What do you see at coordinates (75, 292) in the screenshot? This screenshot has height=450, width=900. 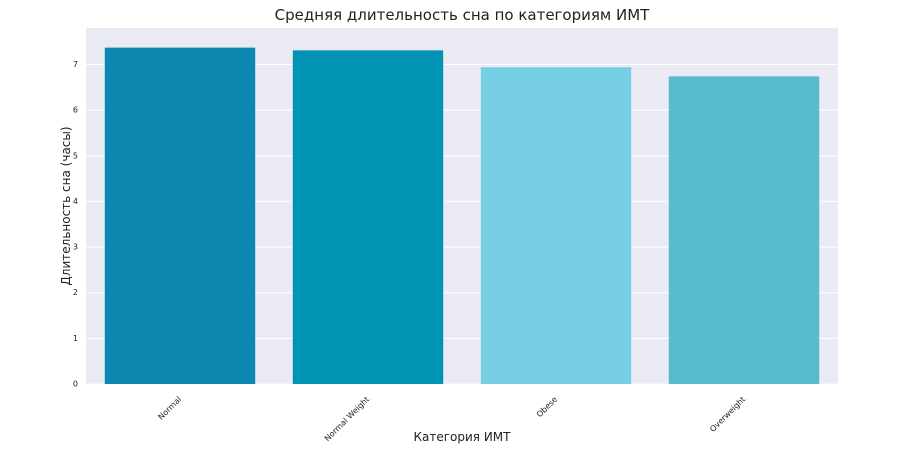 I see `y-tick-label: 2` at bounding box center [75, 292].